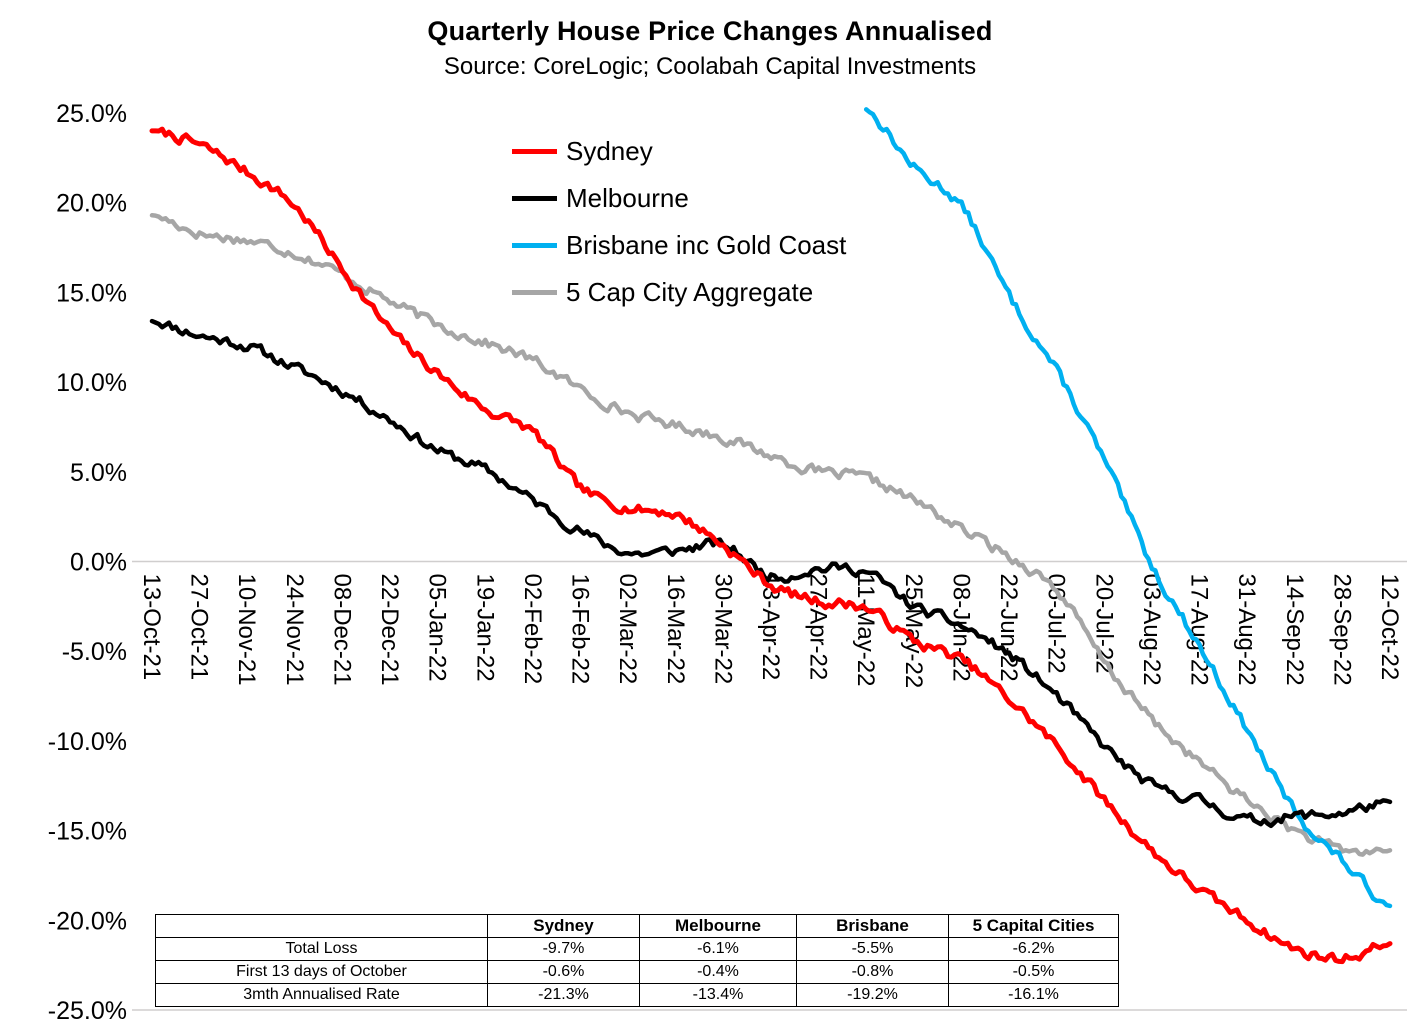 The width and height of the screenshot is (1420, 1029). I want to click on x-tick-label: 12-Oct-22, so click(1389, 627).